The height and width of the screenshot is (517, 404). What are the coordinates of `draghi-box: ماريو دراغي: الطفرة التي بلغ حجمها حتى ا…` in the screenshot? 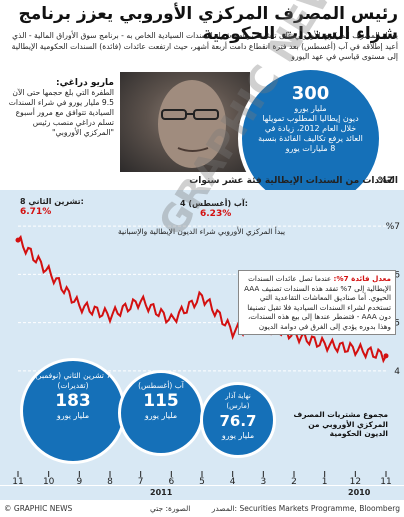 It's located at (59, 108).